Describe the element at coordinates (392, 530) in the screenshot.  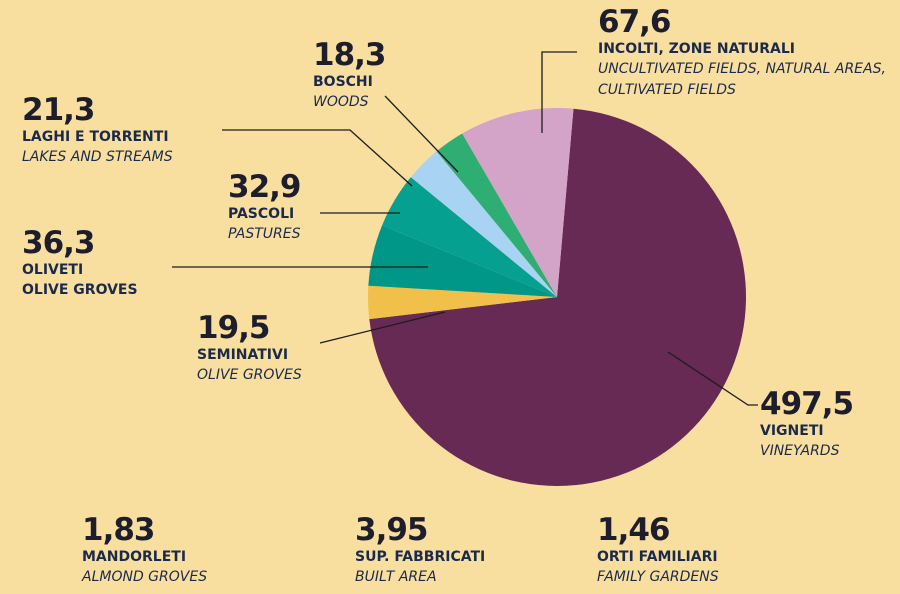
I see `extra-value: 3,95` at that location.